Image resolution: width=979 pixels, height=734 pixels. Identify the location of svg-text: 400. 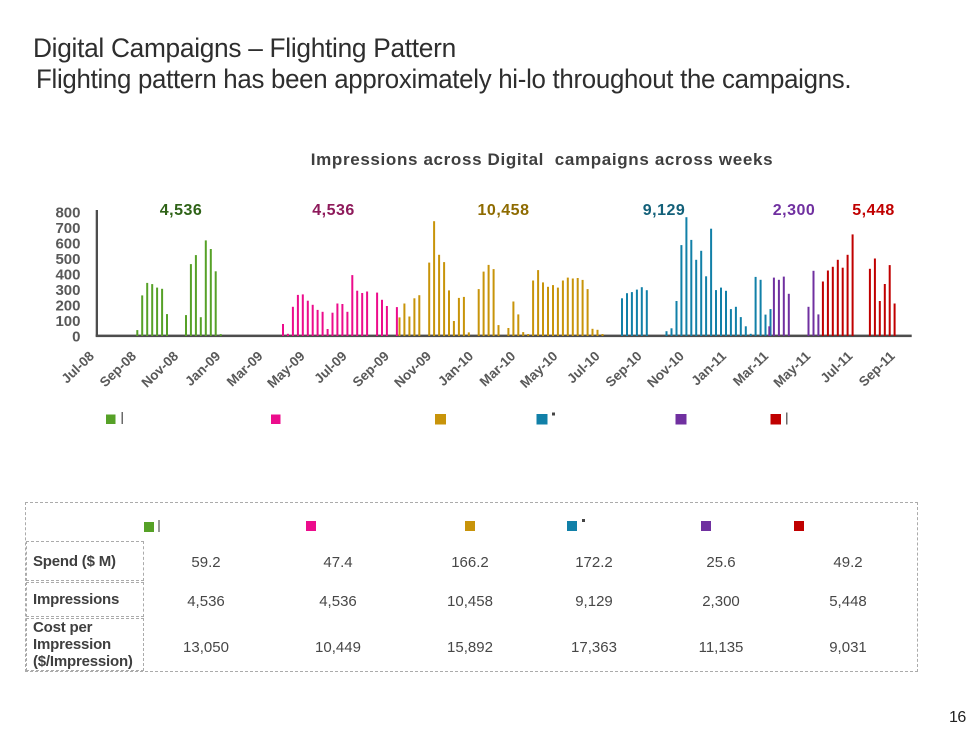
(67, 275).